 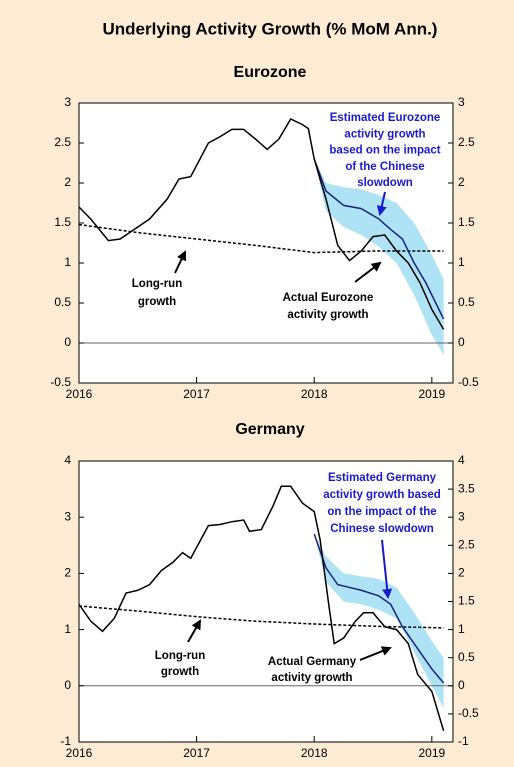 What do you see at coordinates (312, 662) in the screenshot?
I see `annotation: Actual Germany` at bounding box center [312, 662].